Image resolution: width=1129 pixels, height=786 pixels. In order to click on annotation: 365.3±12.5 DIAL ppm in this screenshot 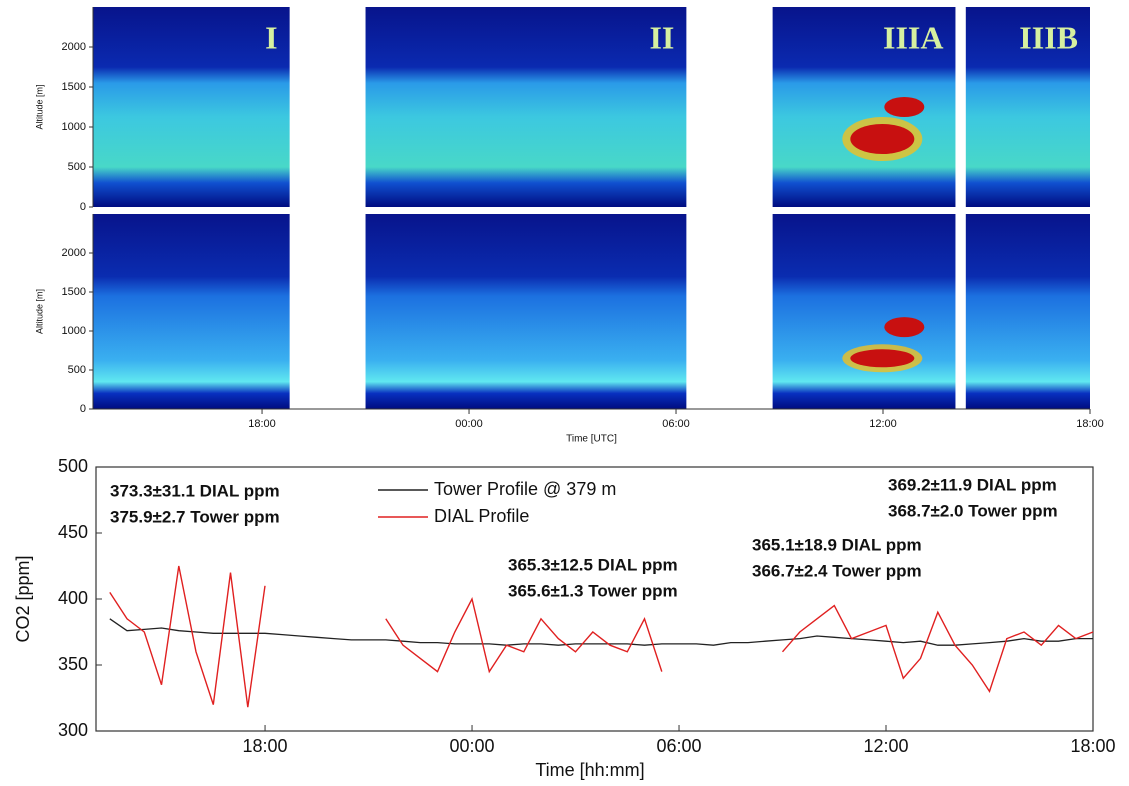, I will do `click(593, 564)`.